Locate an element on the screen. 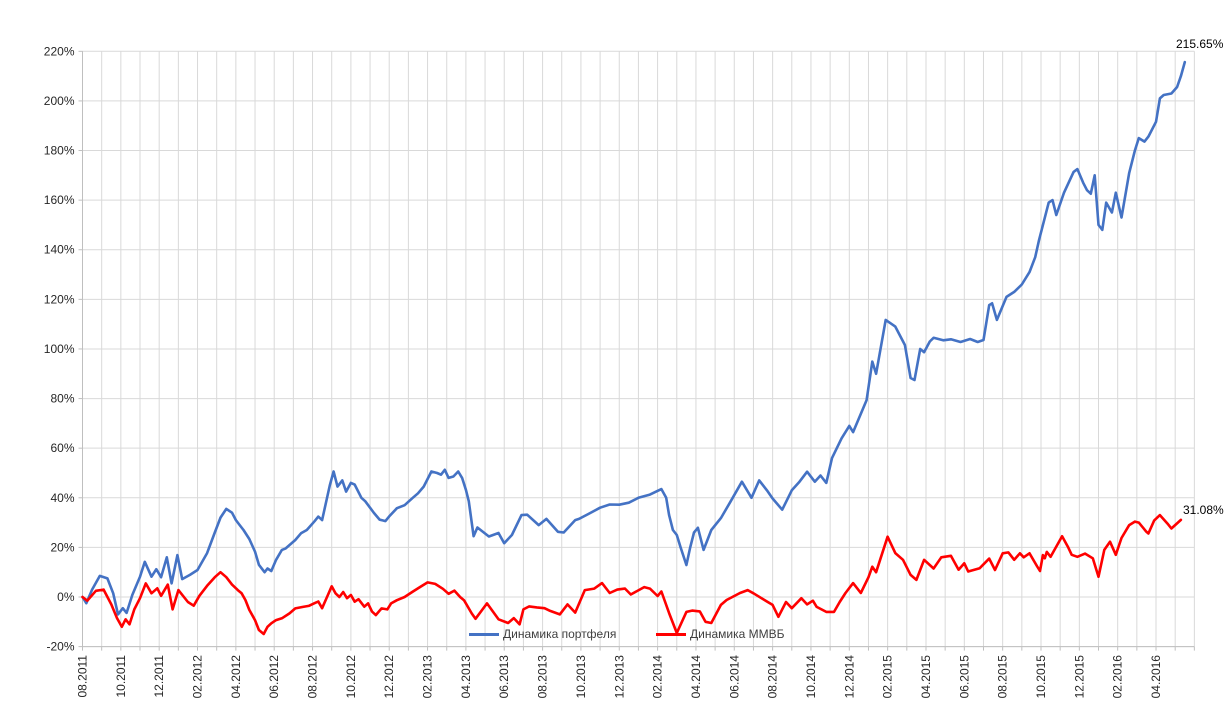  y-tick-label: 80% is located at coordinates (62, 399).